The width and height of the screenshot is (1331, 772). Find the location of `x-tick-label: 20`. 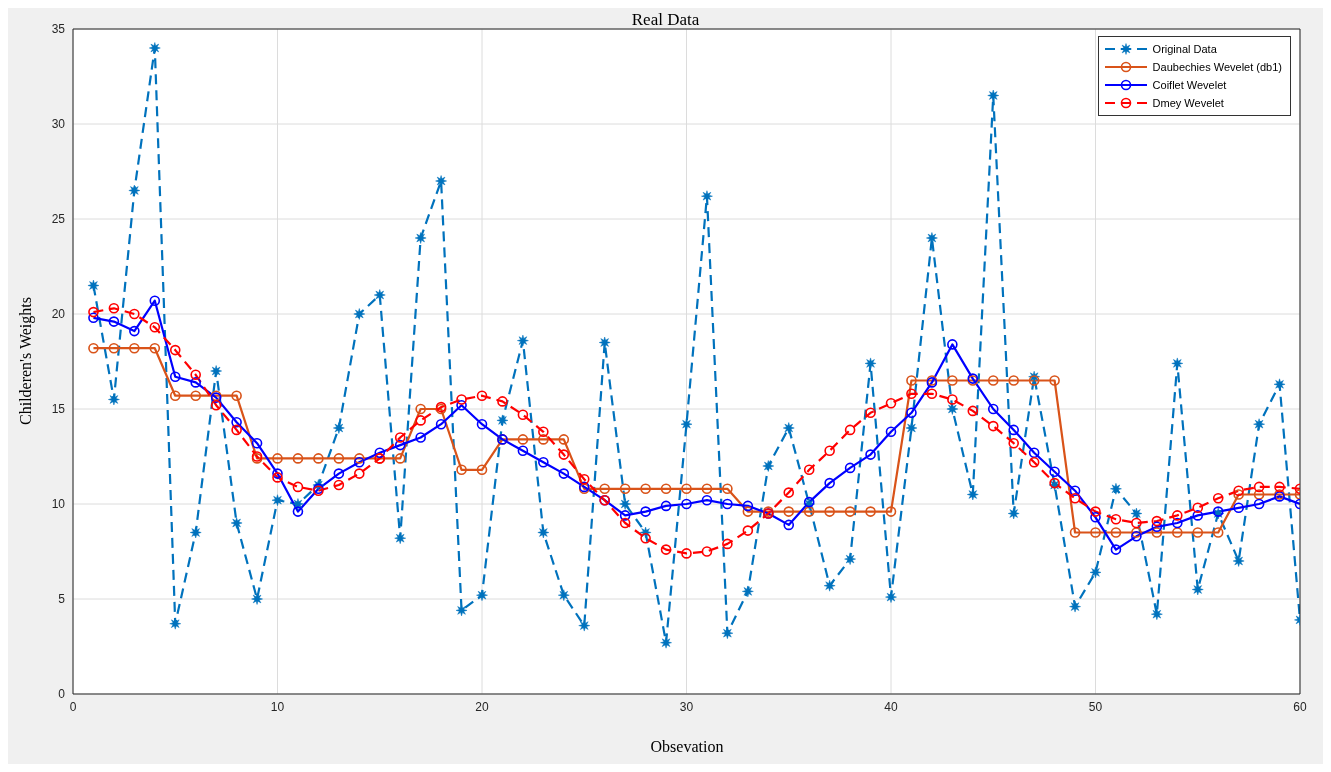

x-tick-label: 20 is located at coordinates (482, 706).